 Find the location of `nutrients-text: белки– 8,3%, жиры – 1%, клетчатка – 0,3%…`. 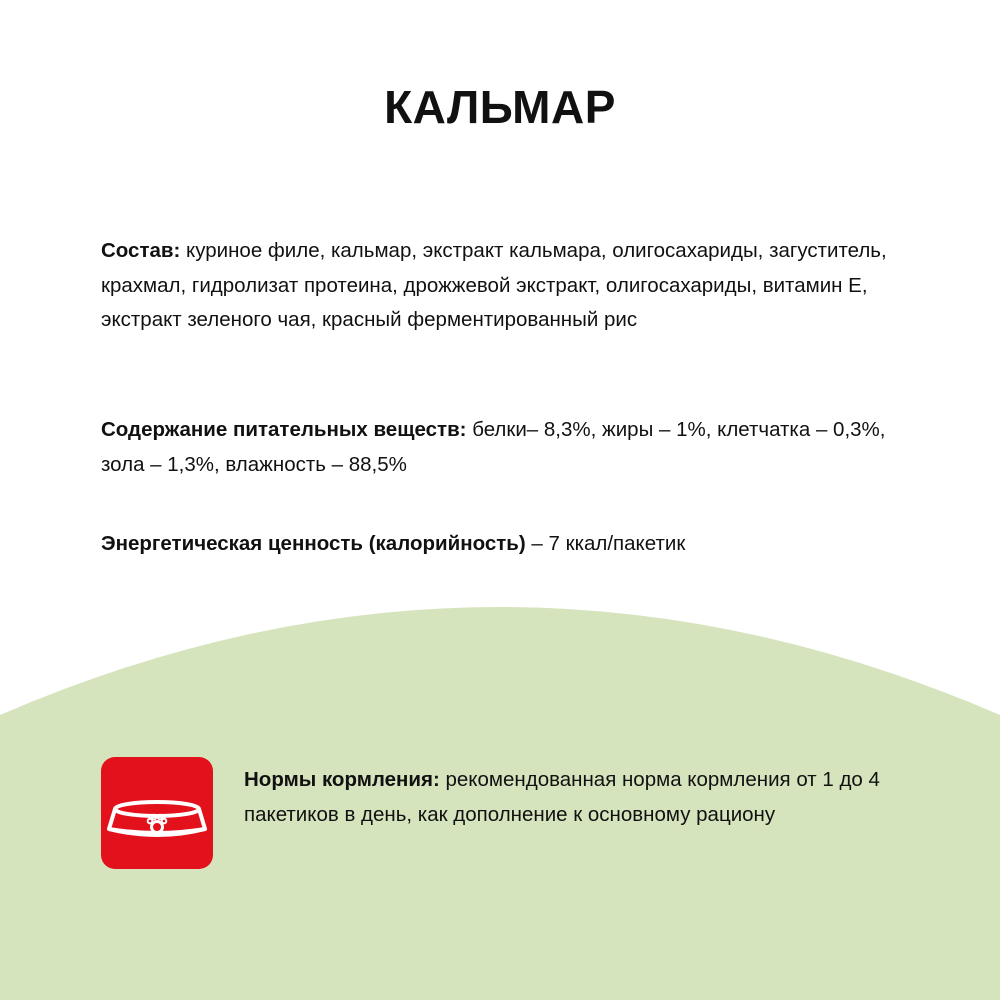

nutrients-text: белки– 8,3%, жиры – 1%, клетчатка – 0,3%… is located at coordinates (493, 447).